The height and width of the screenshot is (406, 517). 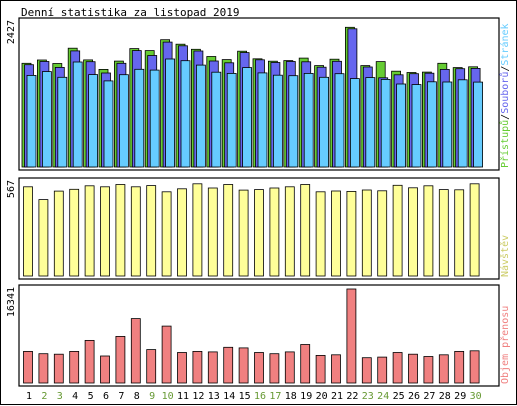 What do you see at coordinates (183, 396) in the screenshot?
I see `day-label: 11` at bounding box center [183, 396].